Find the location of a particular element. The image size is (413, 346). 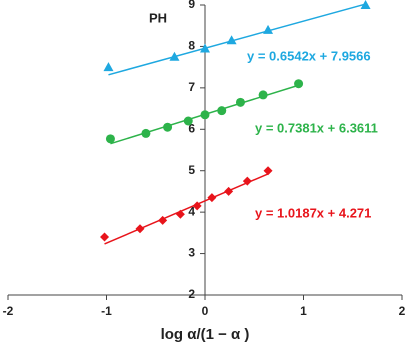

trendline-equation: y = 0.6542x + 7.9566 is located at coordinates (309, 55).